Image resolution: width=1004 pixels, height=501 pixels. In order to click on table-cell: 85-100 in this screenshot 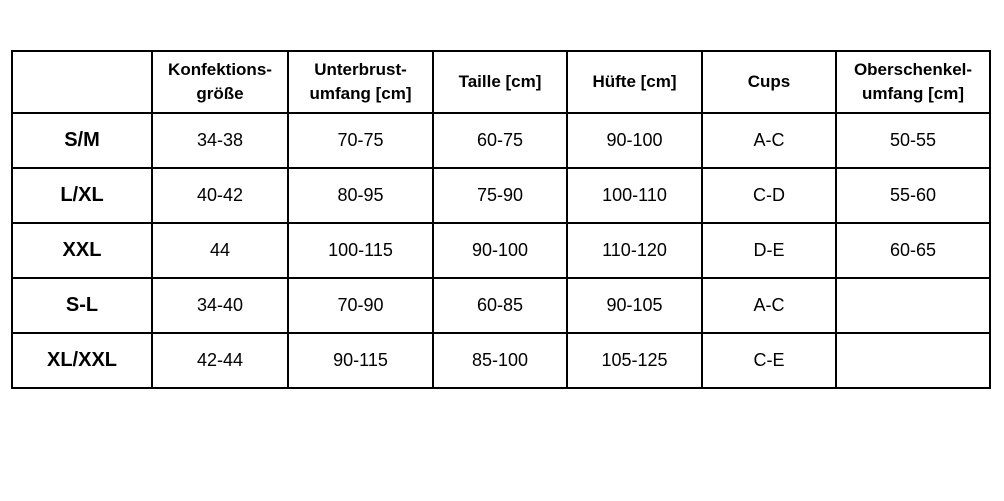, I will do `click(500, 360)`.